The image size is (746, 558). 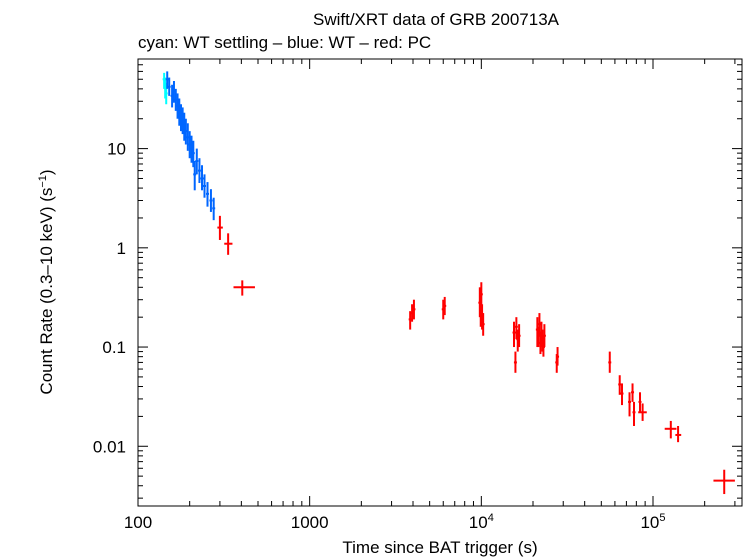 What do you see at coordinates (109, 446) in the screenshot?
I see `y-tick-label: 0.01` at bounding box center [109, 446].